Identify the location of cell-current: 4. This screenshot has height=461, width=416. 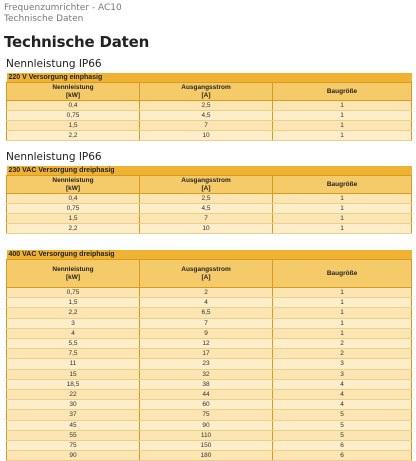
(206, 303).